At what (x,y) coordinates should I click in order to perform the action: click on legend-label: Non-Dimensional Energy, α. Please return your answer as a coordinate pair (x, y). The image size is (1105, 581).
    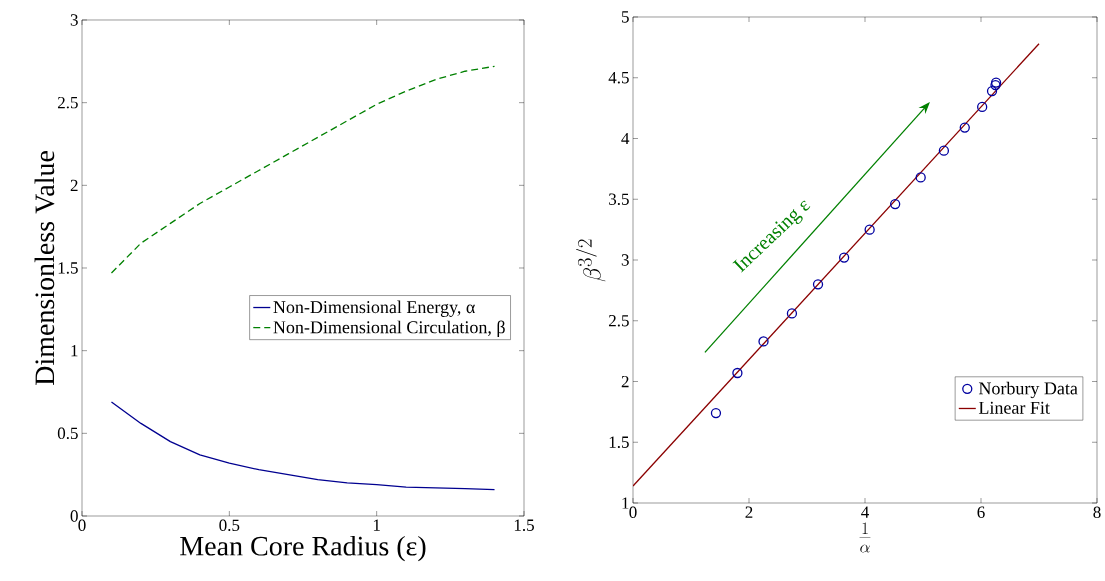
    Looking at the image, I should click on (374, 308).